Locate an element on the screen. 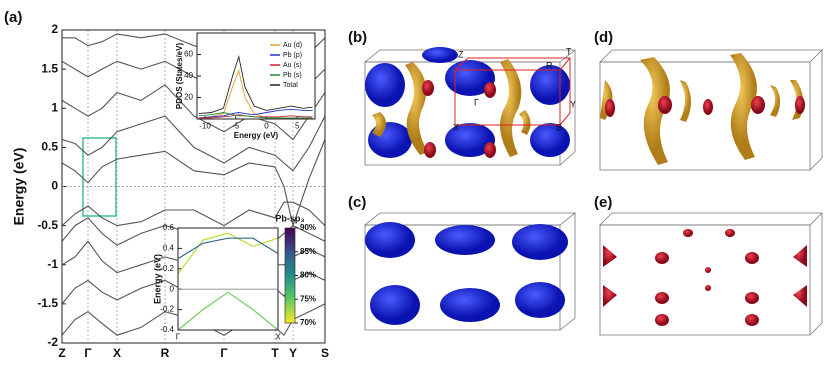 This screenshot has height=391, width=830. colorbar-label: Pb-sp₃ is located at coordinates (289, 218).